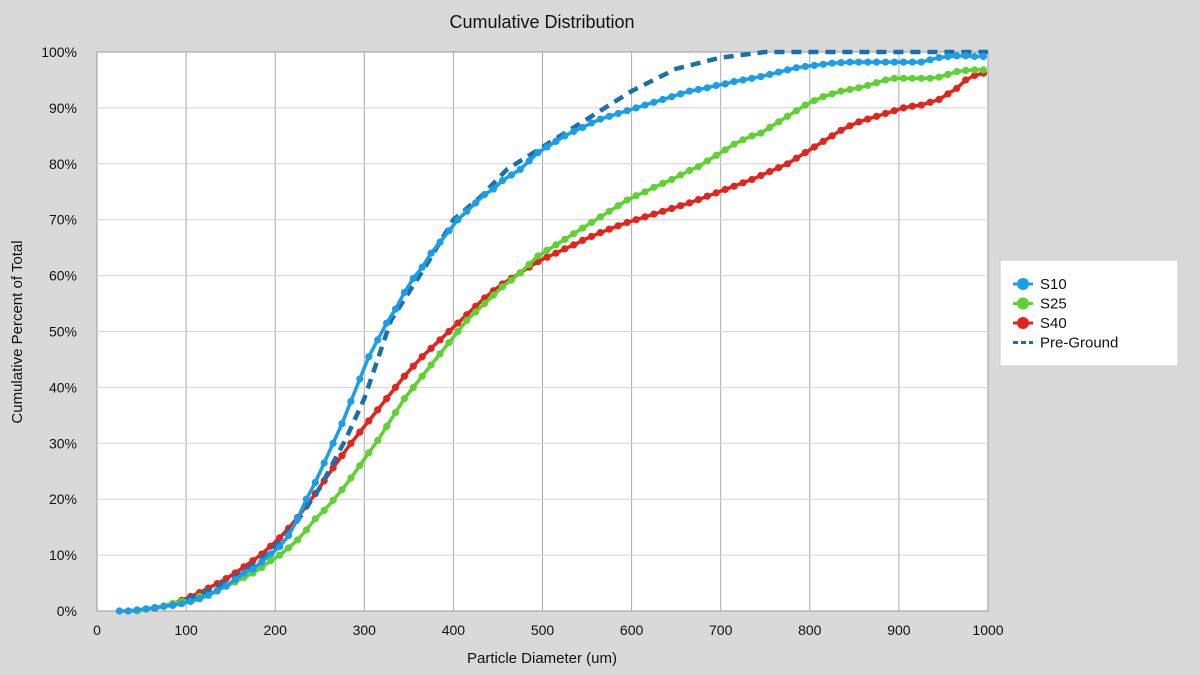  What do you see at coordinates (186, 630) in the screenshot?
I see `x-tick-label: 100` at bounding box center [186, 630].